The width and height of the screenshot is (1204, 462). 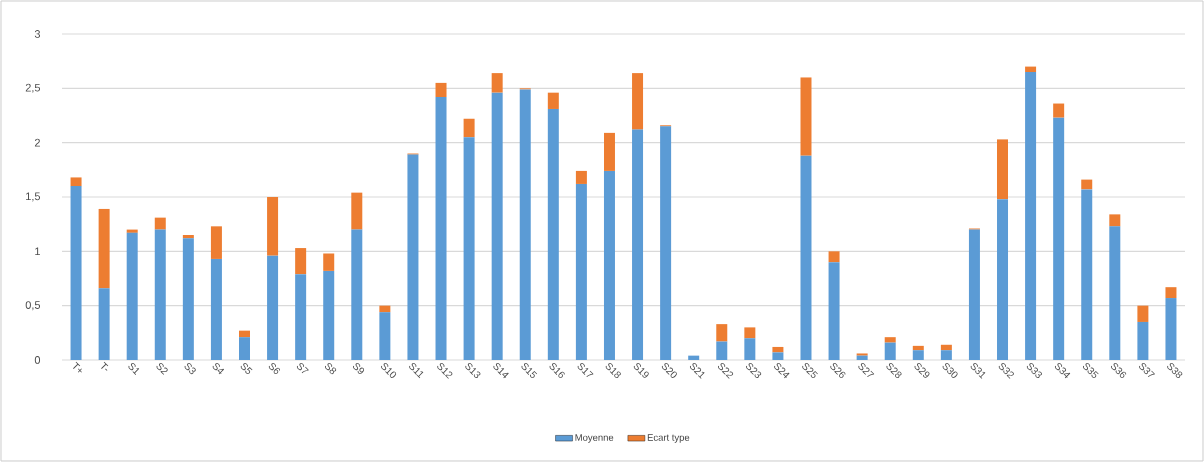 What do you see at coordinates (33, 88) in the screenshot?
I see `y-tick-label: 2,5` at bounding box center [33, 88].